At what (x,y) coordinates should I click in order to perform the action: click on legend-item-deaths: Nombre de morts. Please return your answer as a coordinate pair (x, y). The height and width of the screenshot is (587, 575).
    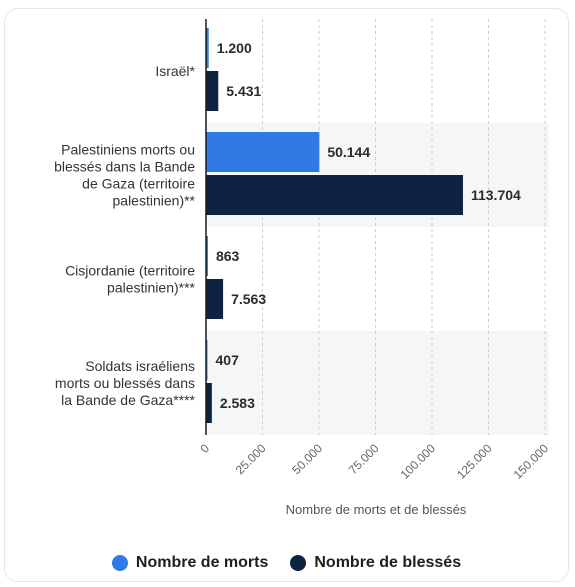
    Looking at the image, I should click on (190, 563).